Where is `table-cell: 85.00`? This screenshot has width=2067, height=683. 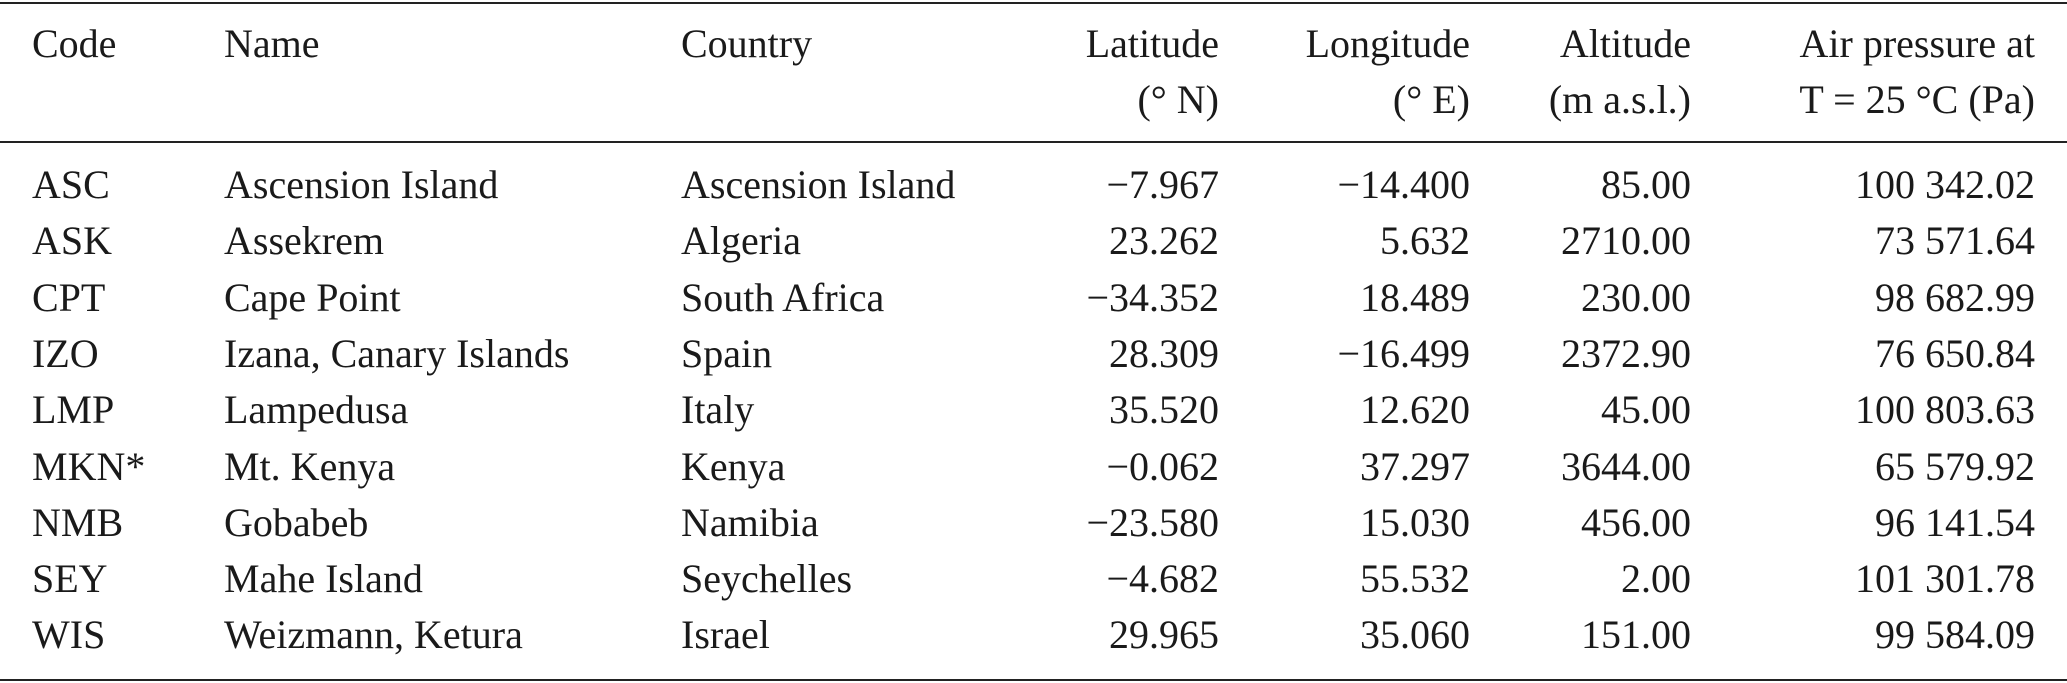
table-cell: 85.00 is located at coordinates (1646, 184).